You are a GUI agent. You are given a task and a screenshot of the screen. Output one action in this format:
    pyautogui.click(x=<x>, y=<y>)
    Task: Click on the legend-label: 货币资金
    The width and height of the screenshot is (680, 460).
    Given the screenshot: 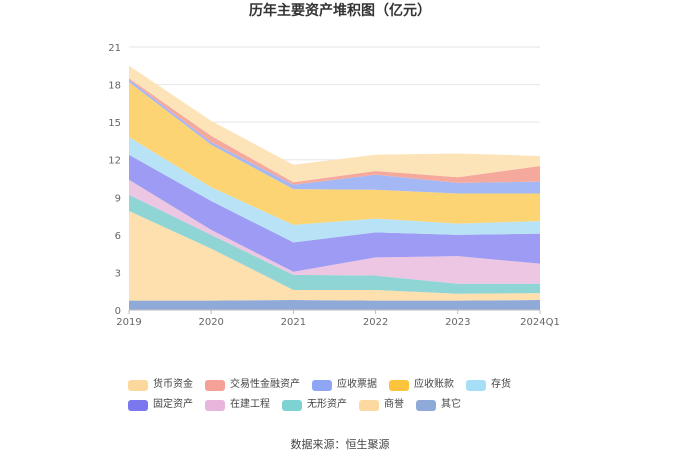 What is the action you would take?
    pyautogui.click(x=173, y=384)
    